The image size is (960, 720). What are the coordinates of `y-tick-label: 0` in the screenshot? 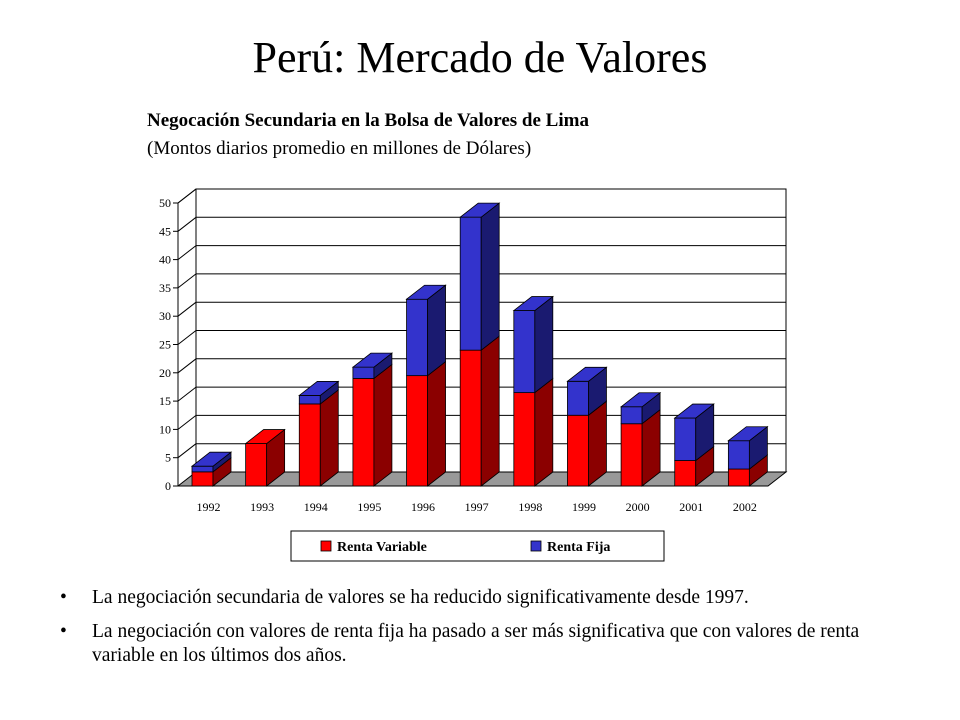 It's located at (168, 486).